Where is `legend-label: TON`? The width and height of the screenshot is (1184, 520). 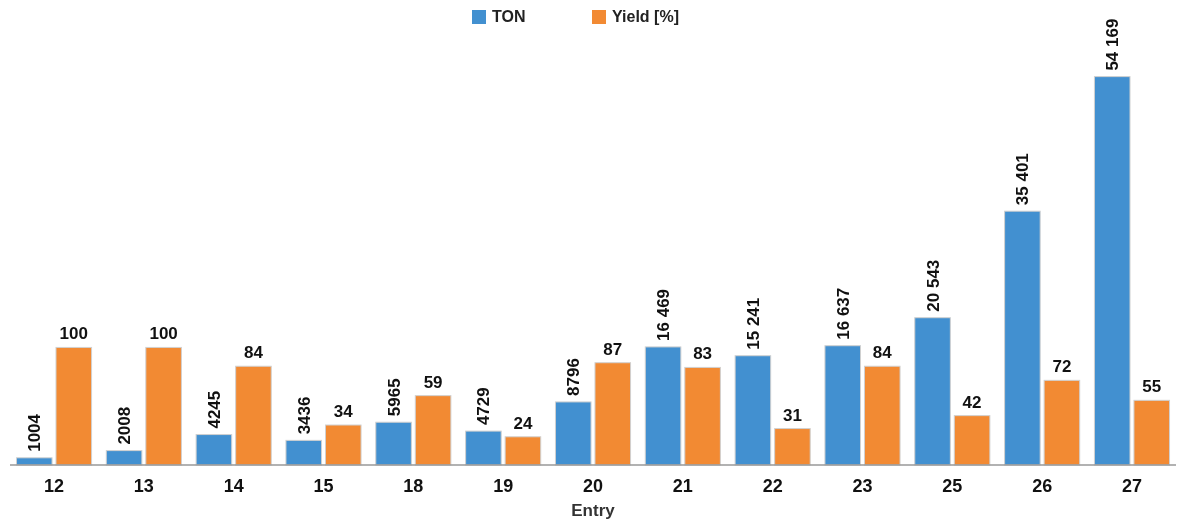
legend-label: TON is located at coordinates (509, 16).